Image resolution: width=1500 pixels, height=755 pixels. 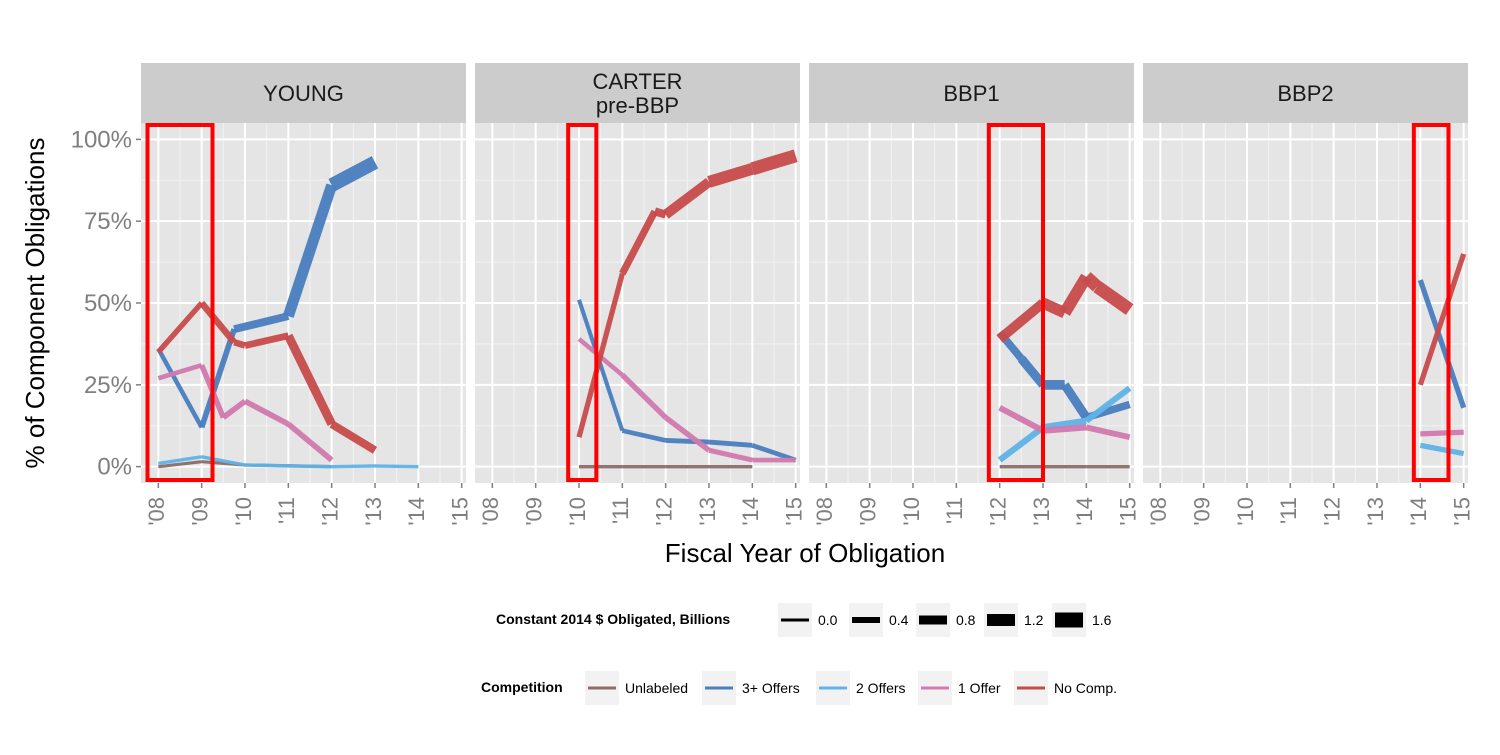 What do you see at coordinates (101, 139) in the screenshot?
I see `y-tick-label: 100%` at bounding box center [101, 139].